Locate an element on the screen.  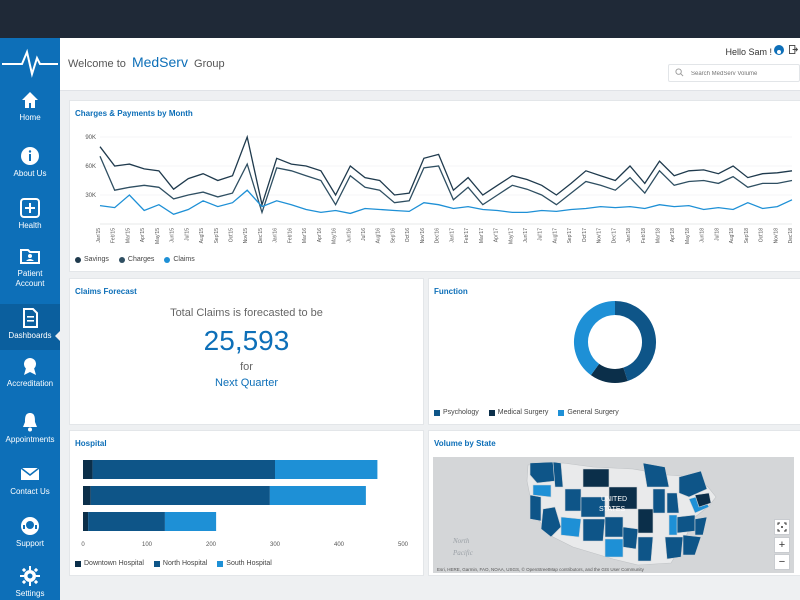
x-tick-label: Dec'15 is located at coordinates (261, 236).